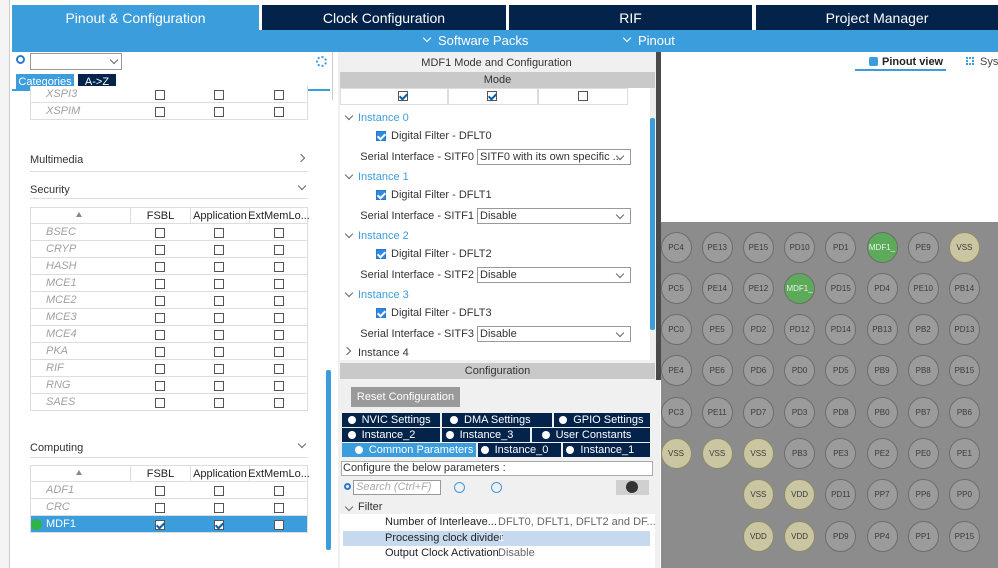 Image resolution: width=998 pixels, height=568 pixels. I want to click on pin: PB15, so click(964, 371).